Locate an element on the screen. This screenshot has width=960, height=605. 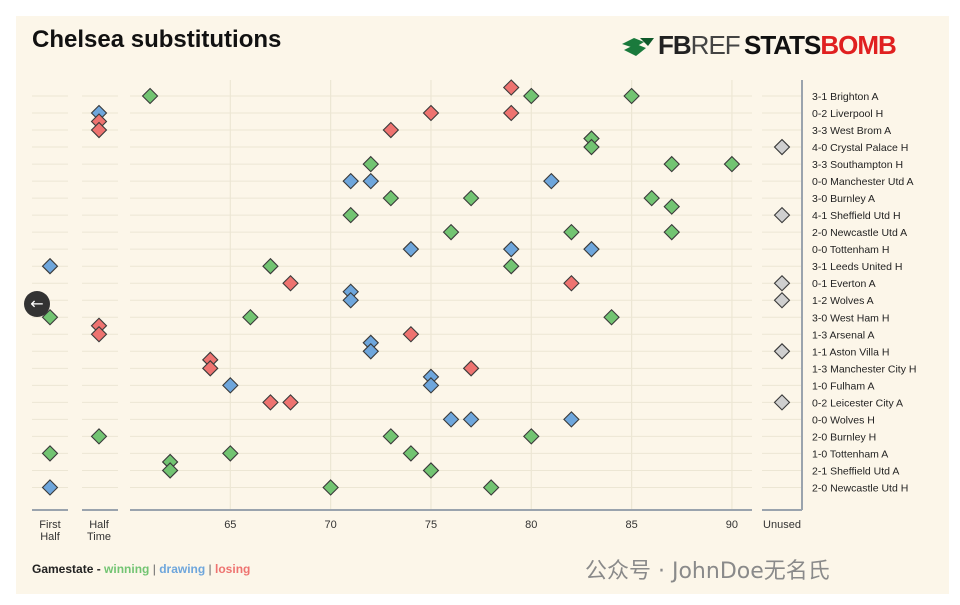
panel-label: Time is located at coordinates (99, 537).